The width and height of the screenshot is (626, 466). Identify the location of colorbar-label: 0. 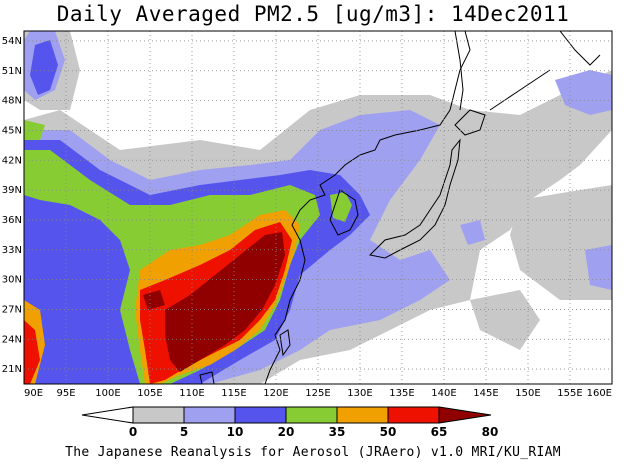
(133, 432).